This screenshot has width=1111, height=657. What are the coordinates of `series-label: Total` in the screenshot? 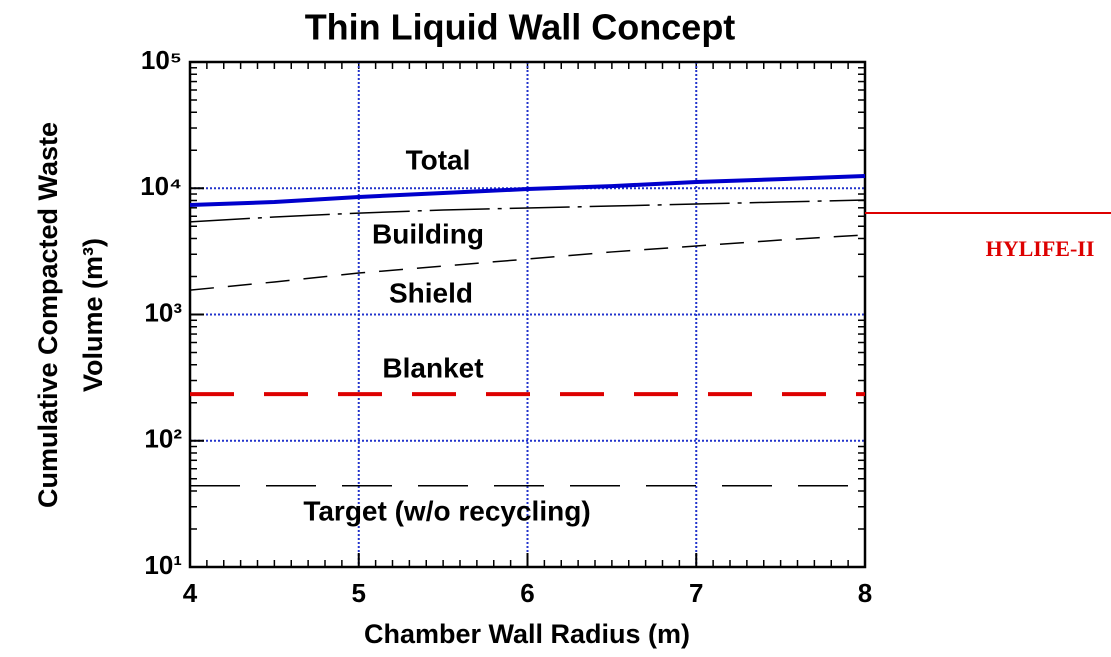 It's located at (438, 159).